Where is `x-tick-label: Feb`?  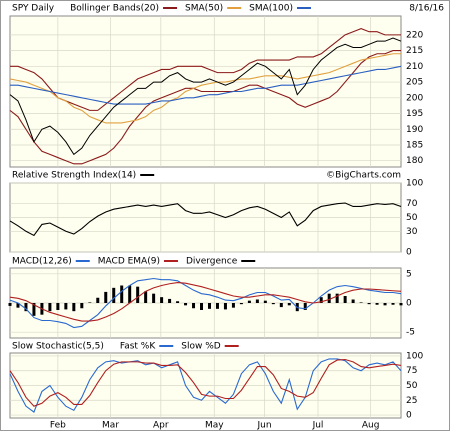
x-tick-label: Feb is located at coordinates (58, 426).